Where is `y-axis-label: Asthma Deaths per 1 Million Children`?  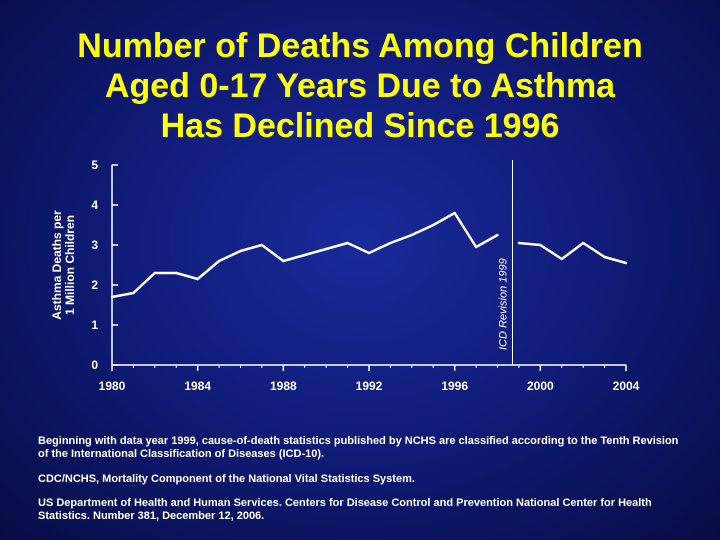
y-axis-label: Asthma Deaths per 1 Million Children is located at coordinates (63, 265).